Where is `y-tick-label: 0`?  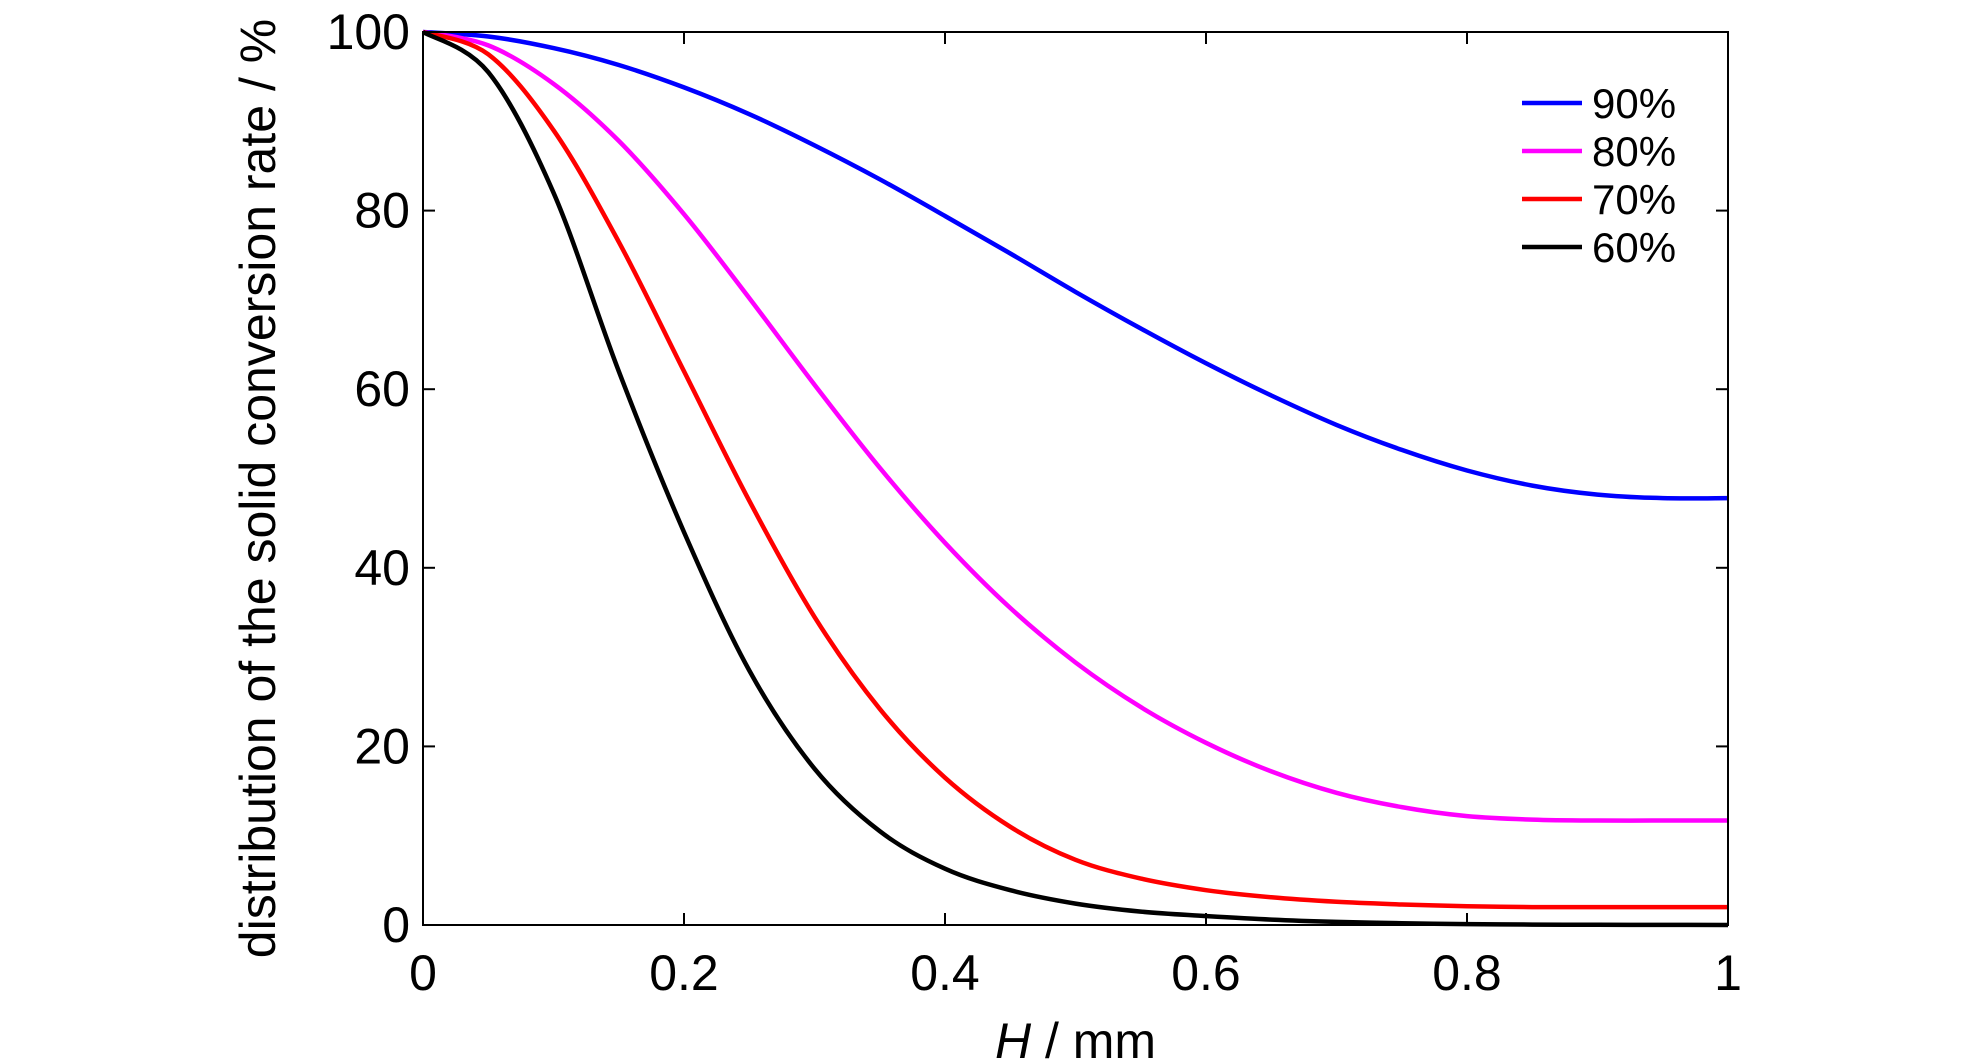 y-tick-label: 0 is located at coordinates (396, 925).